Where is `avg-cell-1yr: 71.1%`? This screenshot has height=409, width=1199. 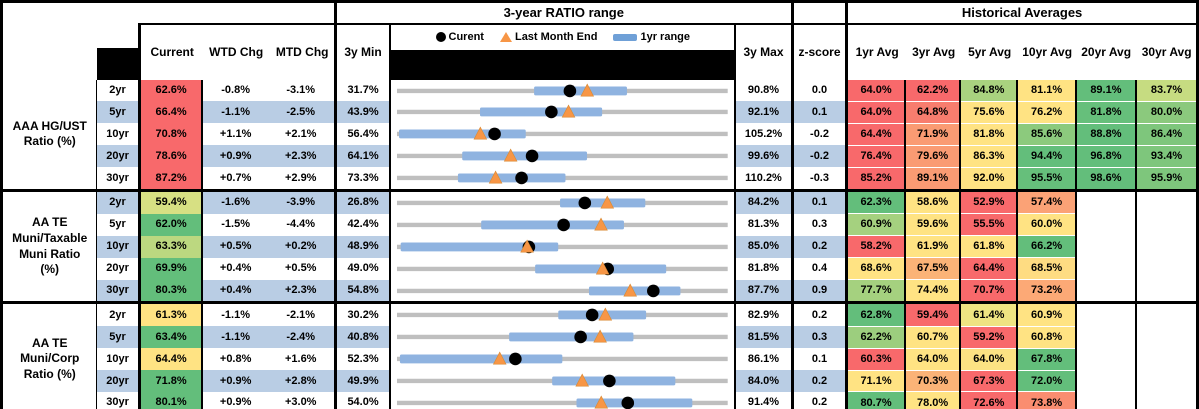 avg-cell-1yr: 71.1% is located at coordinates (876, 381).